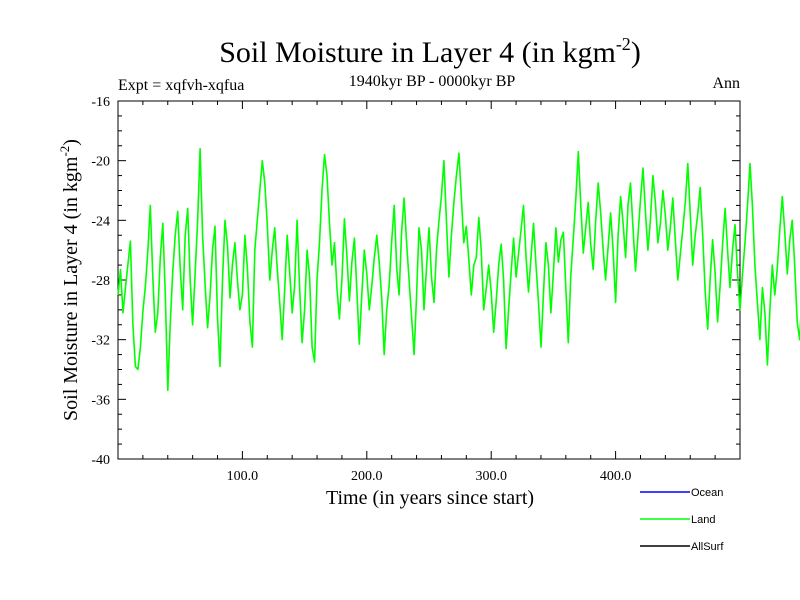 This screenshot has width=800, height=600. What do you see at coordinates (432, 81) in the screenshot?
I see `period-label: 1940kyr BP - 0000kyr BP` at bounding box center [432, 81].